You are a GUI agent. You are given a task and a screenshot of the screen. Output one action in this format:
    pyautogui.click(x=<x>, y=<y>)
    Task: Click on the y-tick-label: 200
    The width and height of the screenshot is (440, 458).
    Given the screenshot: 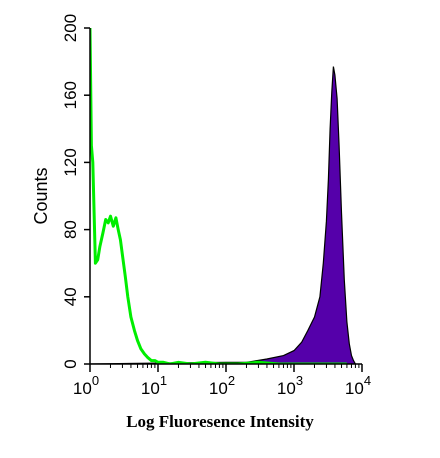 What is the action you would take?
    pyautogui.click(x=70, y=28)
    